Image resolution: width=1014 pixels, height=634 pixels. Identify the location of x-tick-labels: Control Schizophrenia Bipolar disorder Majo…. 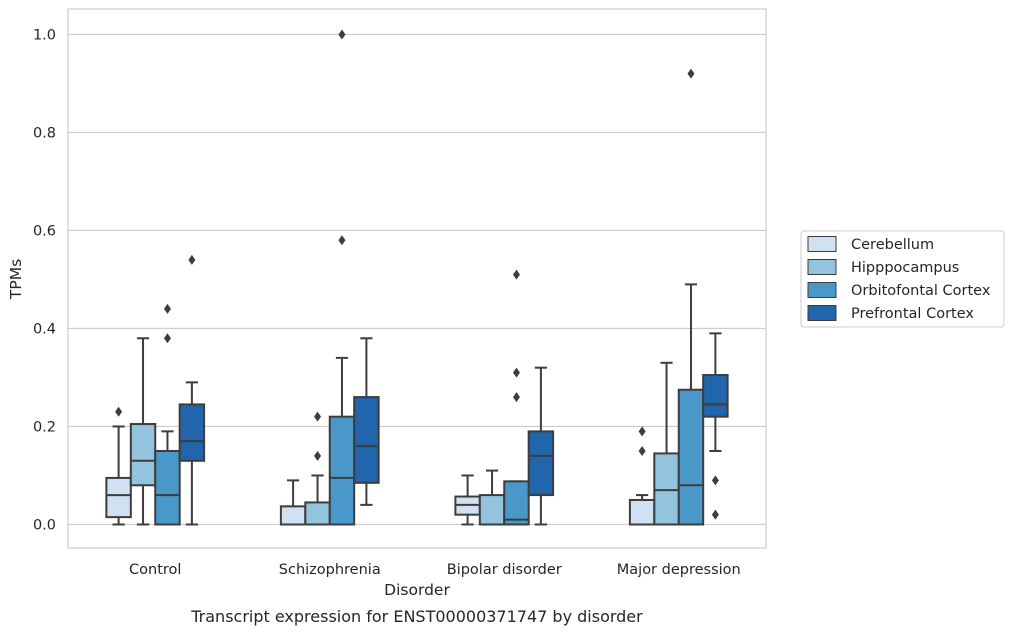
(435, 570).